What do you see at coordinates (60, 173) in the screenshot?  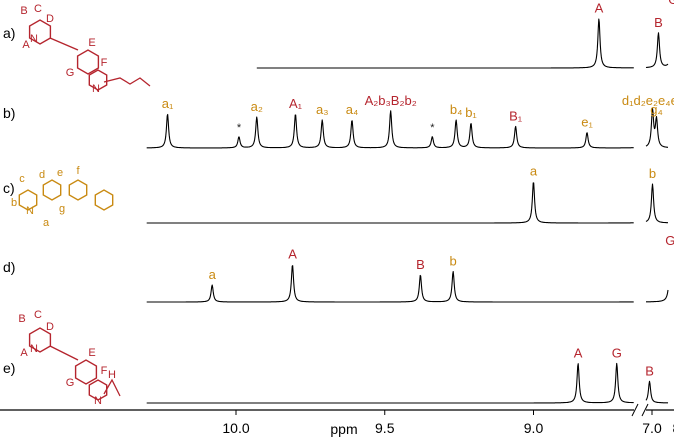 I see `atom-label: e` at bounding box center [60, 173].